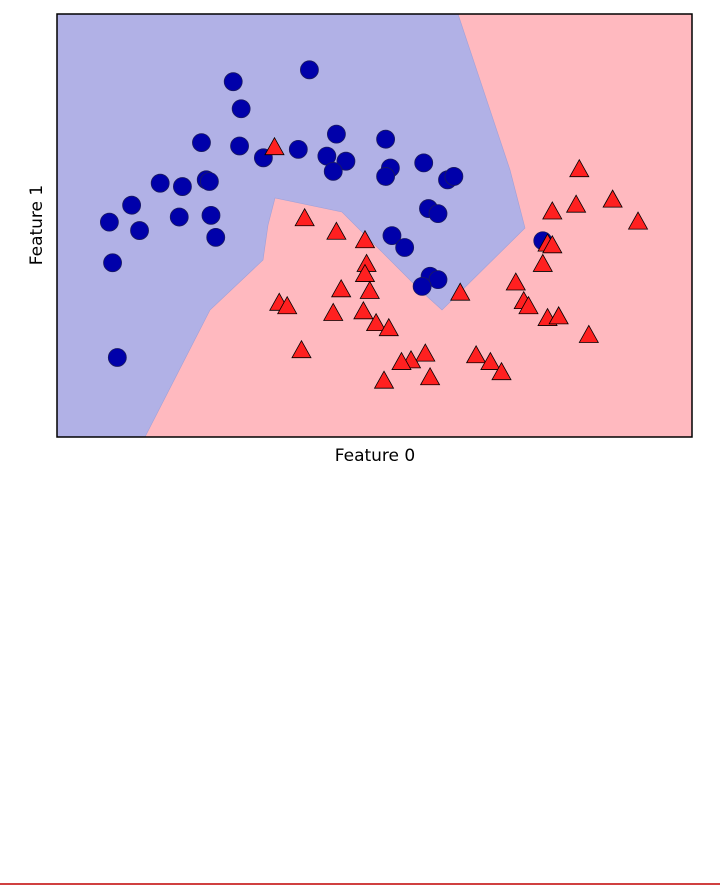  What do you see at coordinates (37, 225) in the screenshot?
I see `y-axis-label: Feature 1` at bounding box center [37, 225].